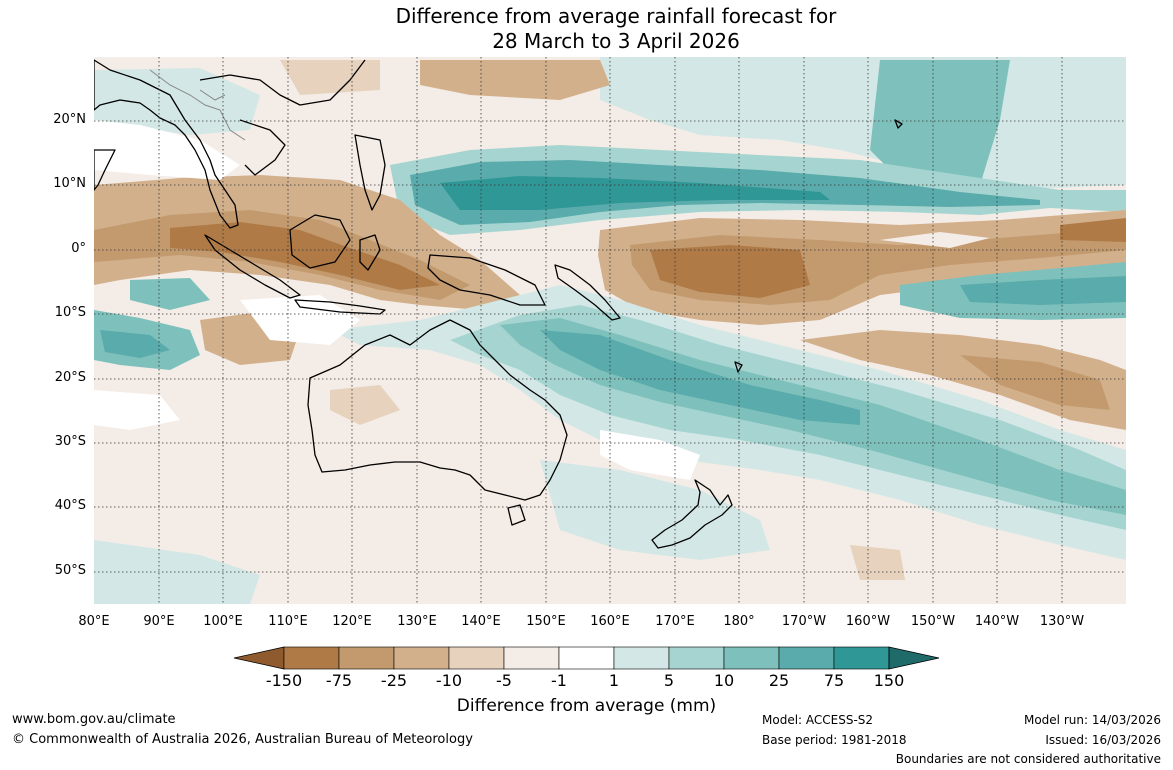 This screenshot has height=770, width=1173. What do you see at coordinates (105, 170) in the screenshot?
I see `coast-india` at bounding box center [105, 170].